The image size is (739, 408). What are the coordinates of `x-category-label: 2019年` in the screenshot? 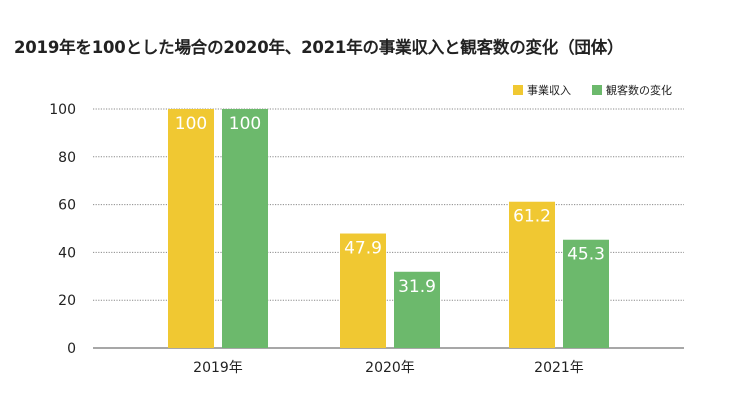 It's located at (218, 368).